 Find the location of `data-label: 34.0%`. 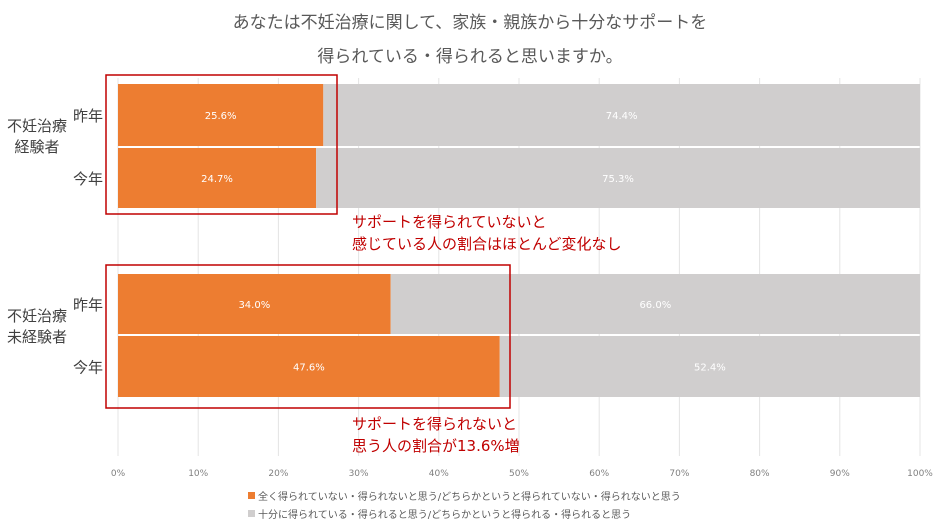

data-label: 34.0% is located at coordinates (254, 305).